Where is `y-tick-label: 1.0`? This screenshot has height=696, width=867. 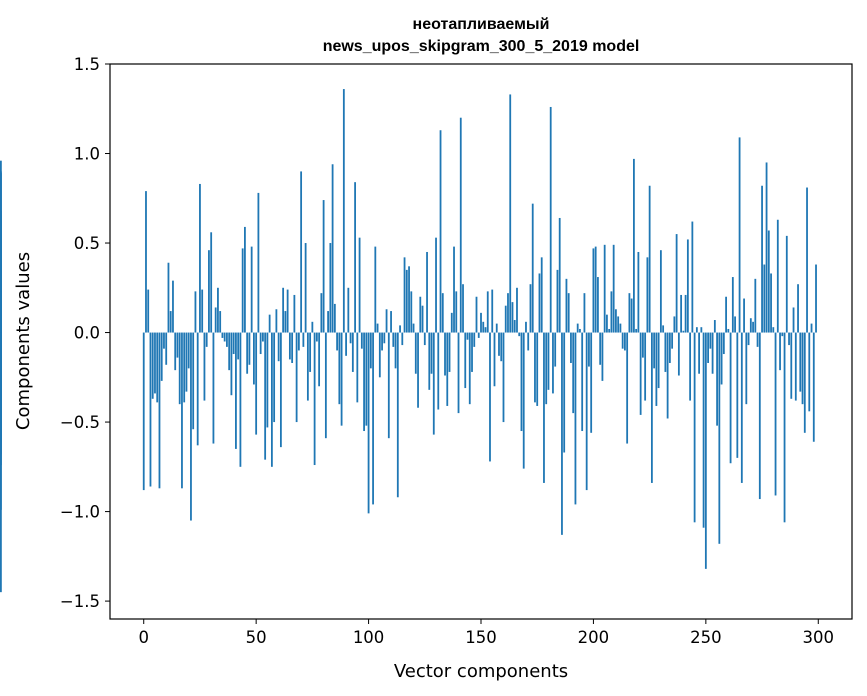 y-tick-label: 1.0 is located at coordinates (87, 154).